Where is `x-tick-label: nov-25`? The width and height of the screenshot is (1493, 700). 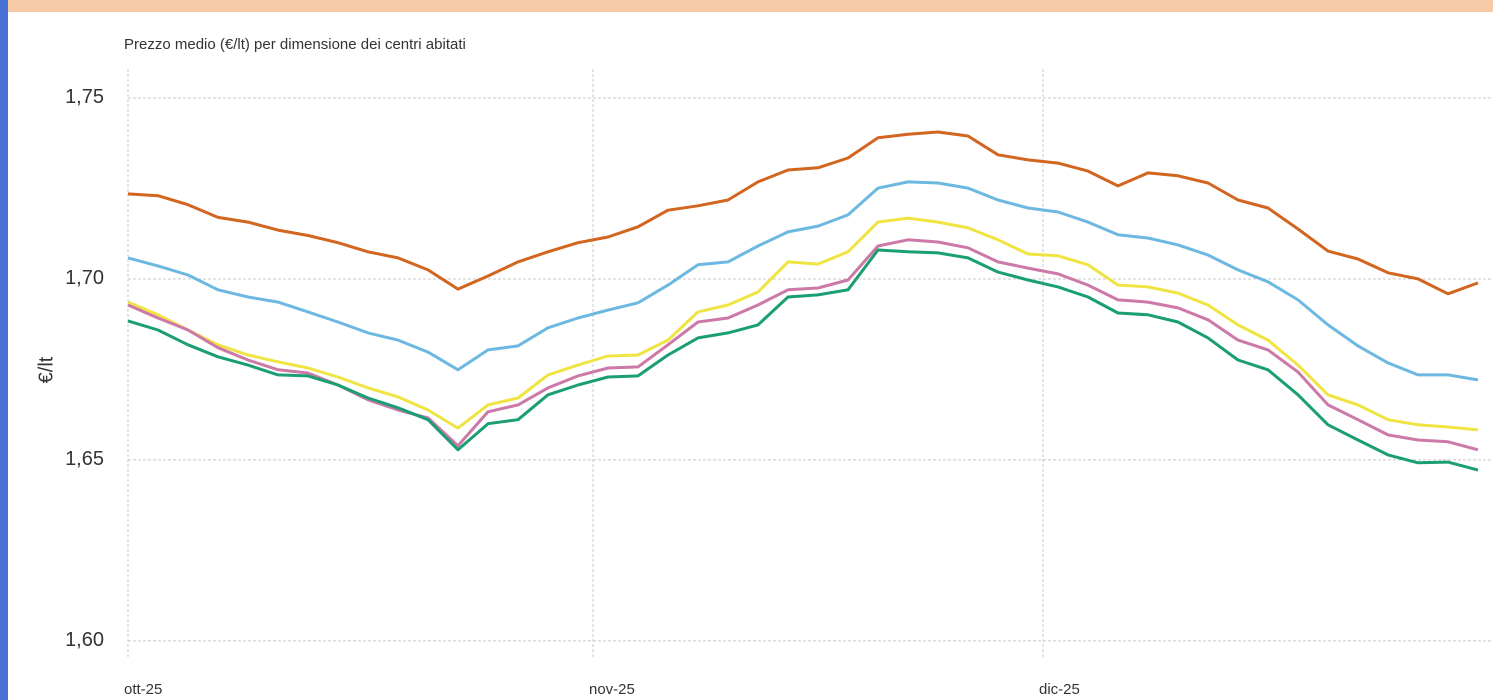
x-tick-label: nov-25 is located at coordinates (612, 689).